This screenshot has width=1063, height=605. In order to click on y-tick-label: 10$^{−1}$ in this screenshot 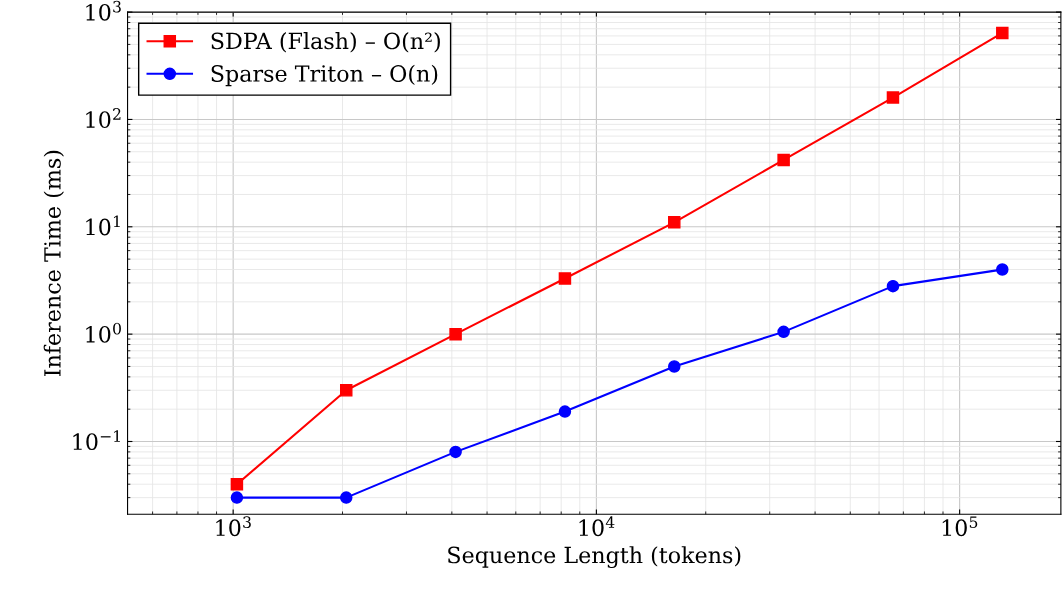, I will do `click(96, 440)`.